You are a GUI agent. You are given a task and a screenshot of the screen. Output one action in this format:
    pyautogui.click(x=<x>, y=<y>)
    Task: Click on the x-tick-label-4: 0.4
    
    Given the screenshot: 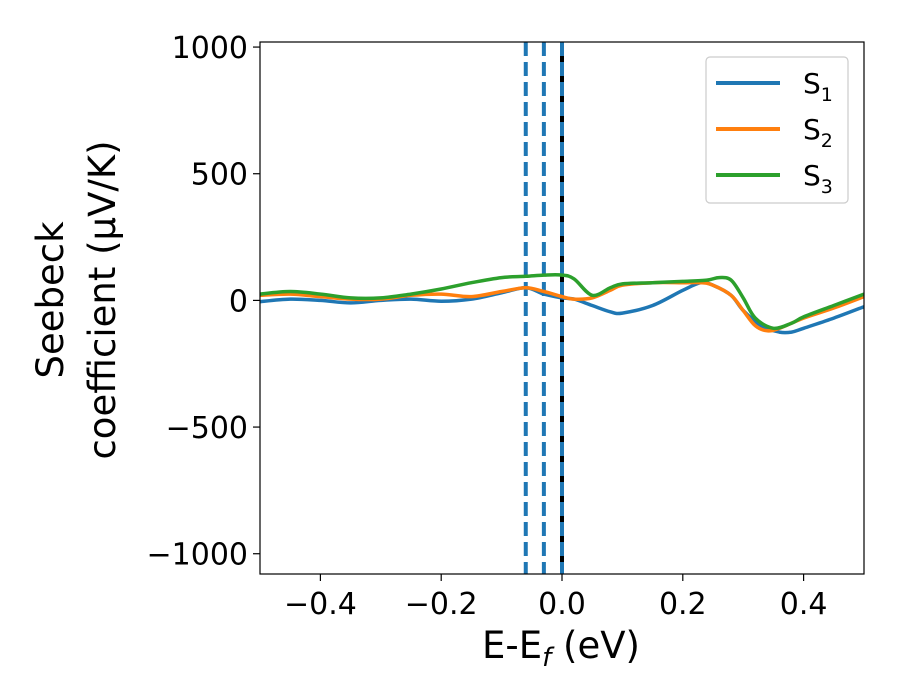 What is the action you would take?
    pyautogui.click(x=804, y=604)
    